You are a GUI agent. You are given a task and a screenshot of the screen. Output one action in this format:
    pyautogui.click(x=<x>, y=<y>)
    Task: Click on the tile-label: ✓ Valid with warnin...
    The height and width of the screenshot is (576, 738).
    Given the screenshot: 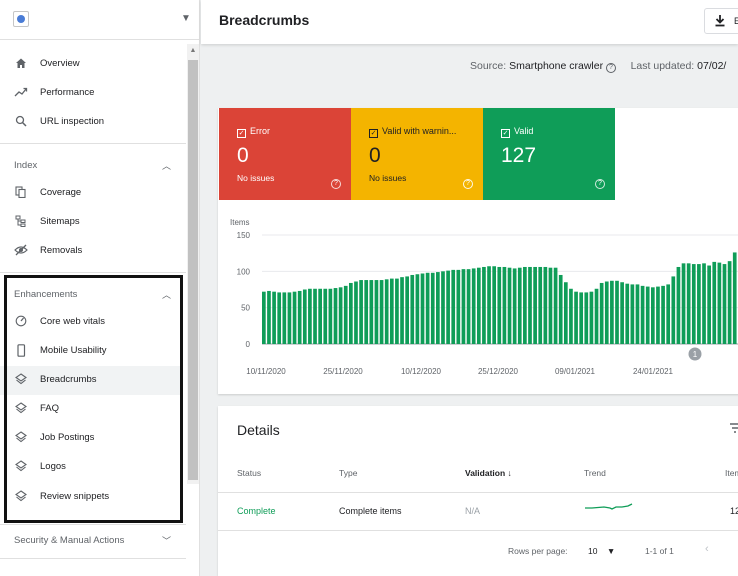 What is the action you would take?
    pyautogui.click(x=412, y=132)
    